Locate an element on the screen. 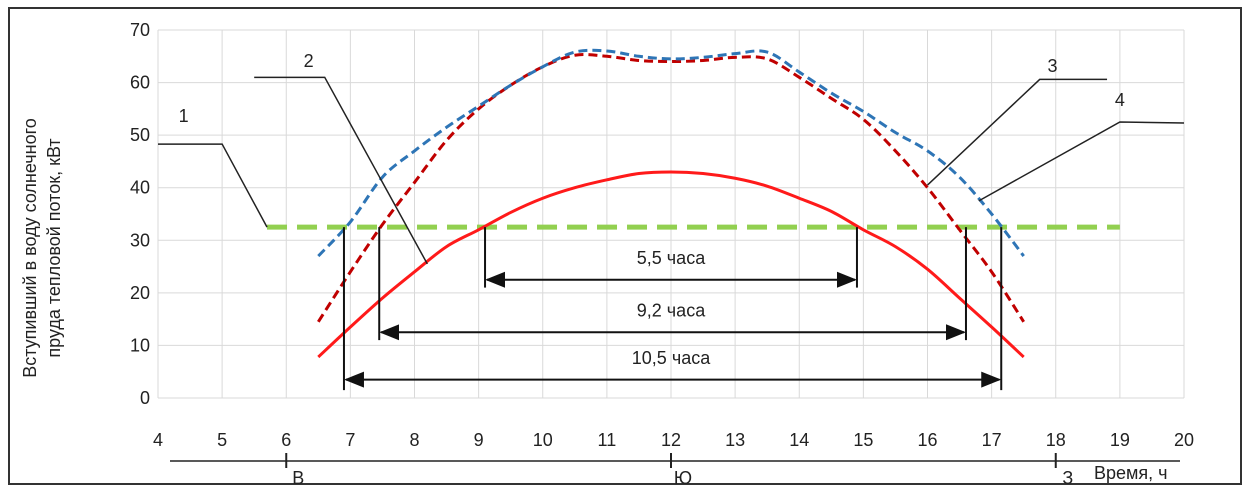 Image resolution: width=1251 pixels, height=486 pixels. y-tick-label: 70 is located at coordinates (140, 30).